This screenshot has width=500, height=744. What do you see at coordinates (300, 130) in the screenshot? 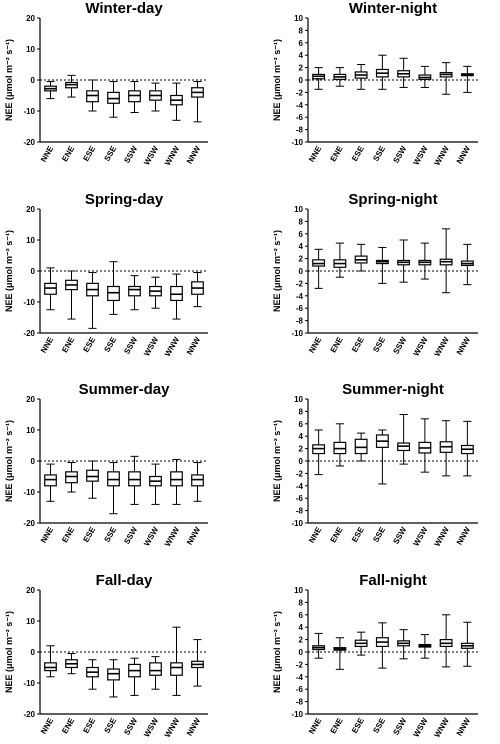
I see `y-tick-label: -8` at bounding box center [300, 130].